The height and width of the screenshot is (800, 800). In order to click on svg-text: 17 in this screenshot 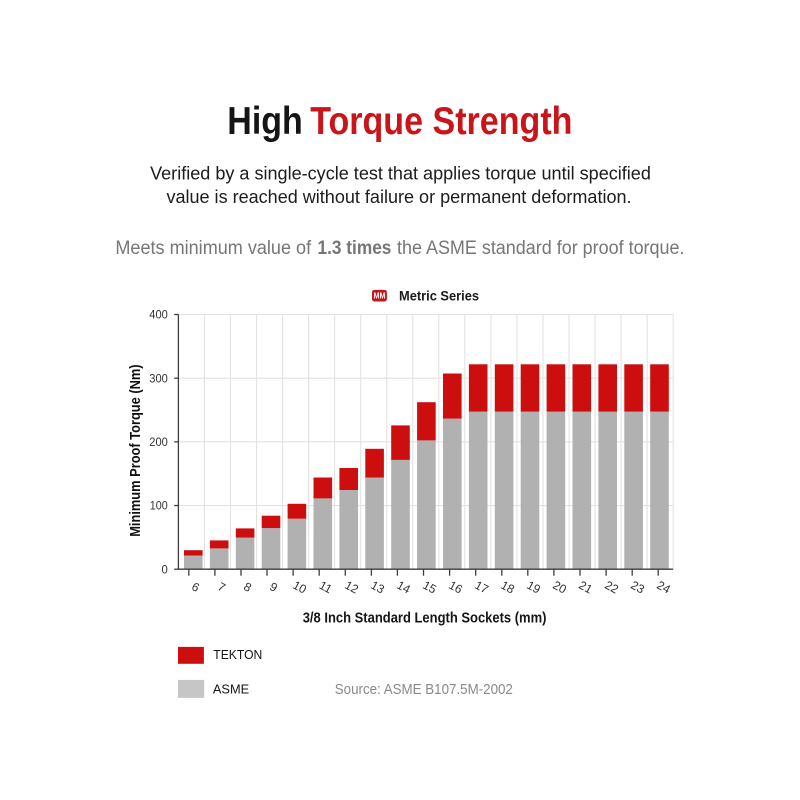, I will do `click(481, 587)`.